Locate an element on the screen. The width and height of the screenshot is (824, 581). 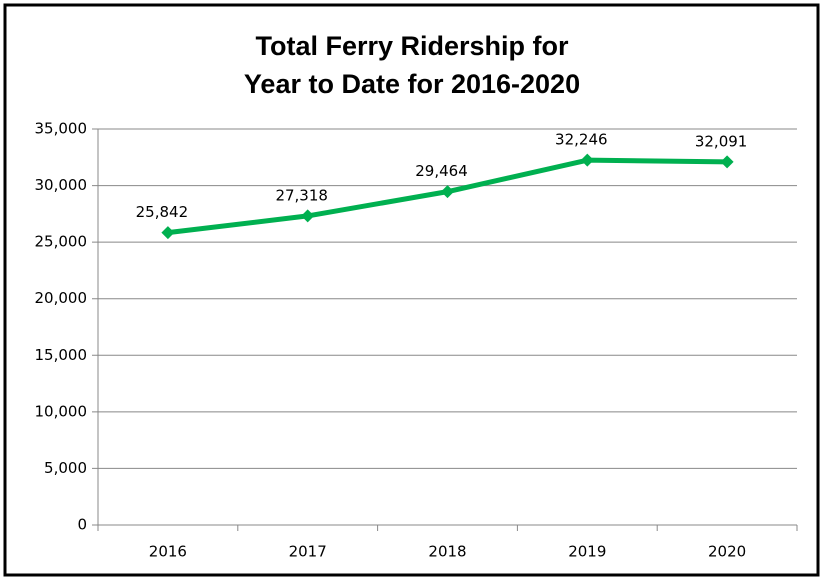
data-label: 25,842 is located at coordinates (162, 212).